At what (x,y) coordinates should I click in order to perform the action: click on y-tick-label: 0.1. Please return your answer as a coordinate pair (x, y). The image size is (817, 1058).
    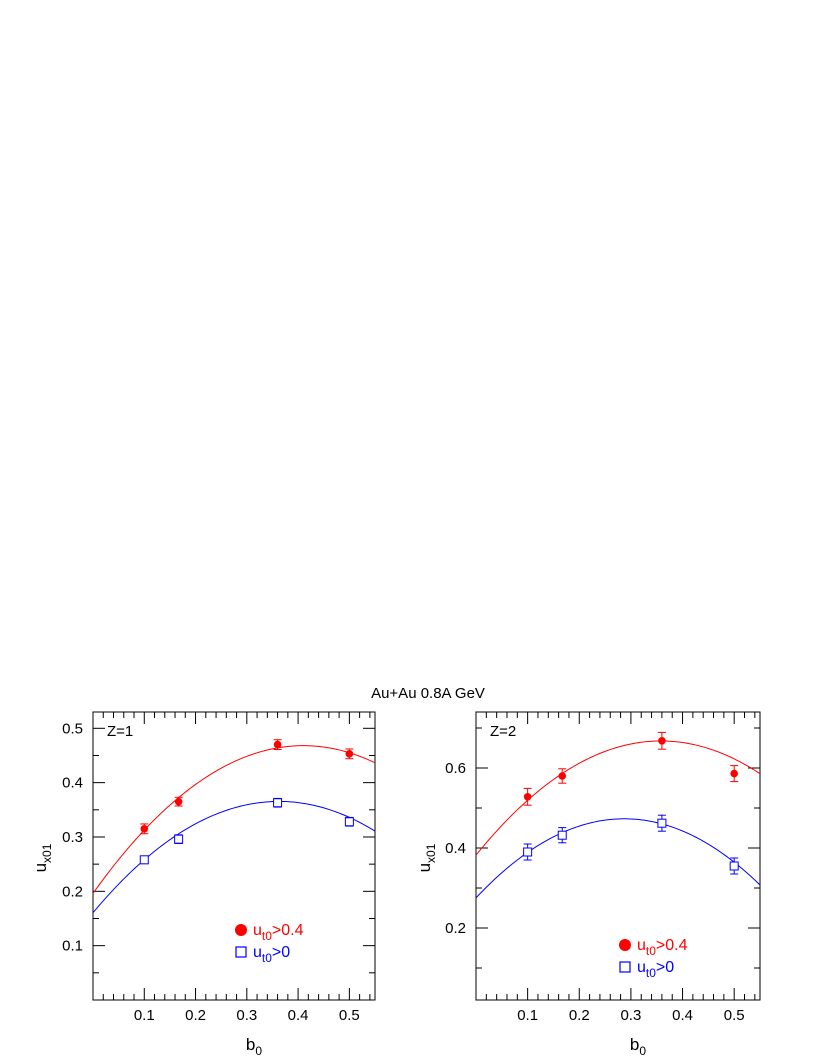
    Looking at the image, I should click on (72, 946).